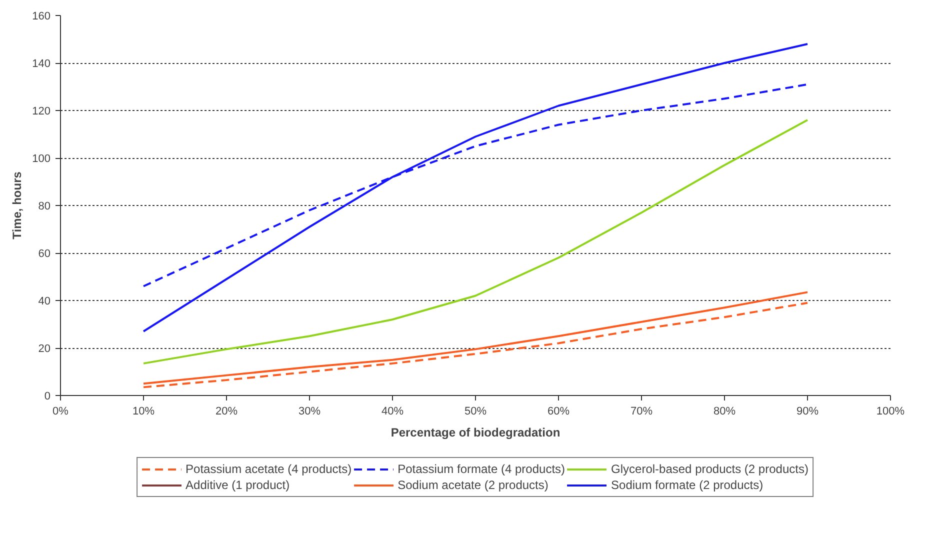 The image size is (925, 555). I want to click on y-tick-label: 100, so click(41, 159).